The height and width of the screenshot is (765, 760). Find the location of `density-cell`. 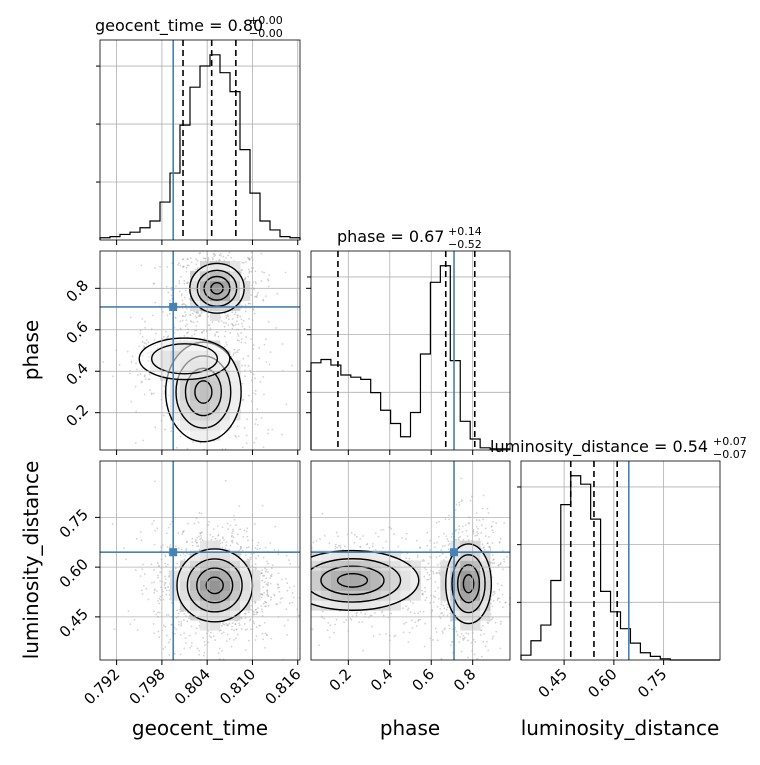

density-cell is located at coordinates (175, 595).